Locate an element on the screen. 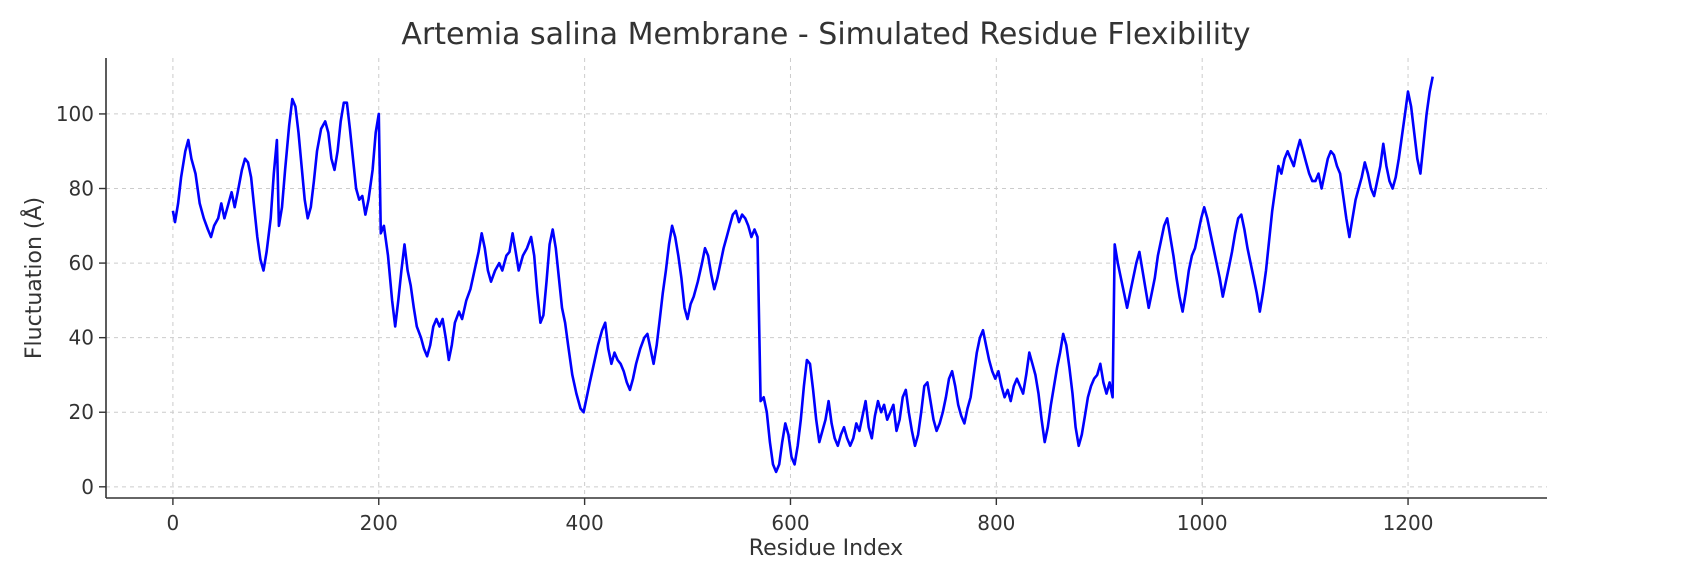 This screenshot has height=569, width=1692. x-tick-label: 0 is located at coordinates (173, 523).